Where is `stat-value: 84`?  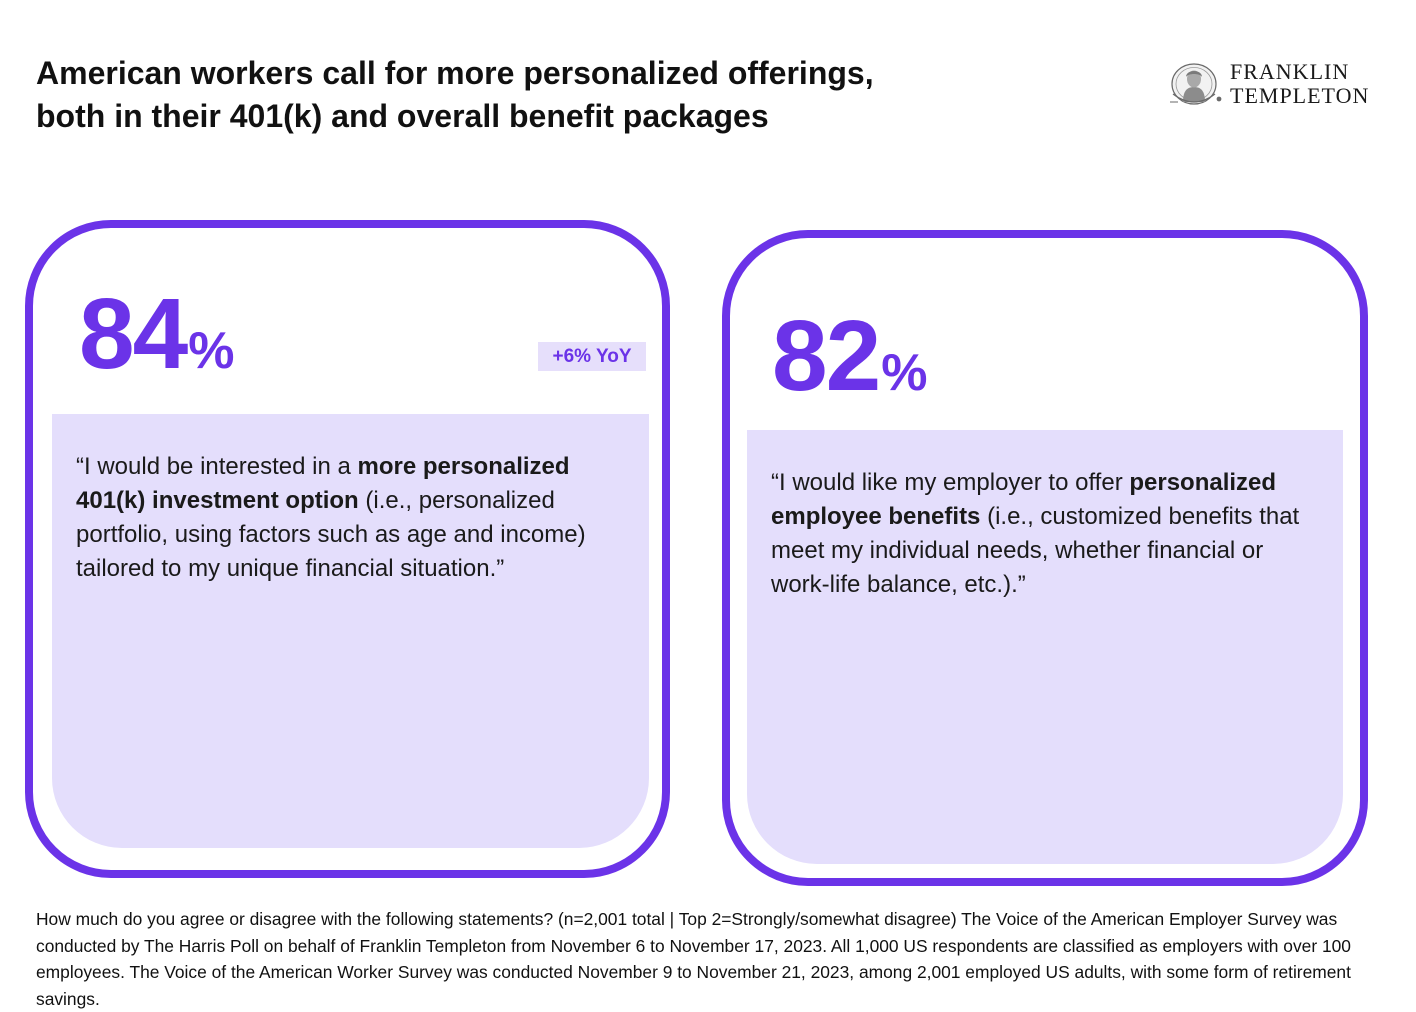
stat-value: 84 is located at coordinates (133, 334).